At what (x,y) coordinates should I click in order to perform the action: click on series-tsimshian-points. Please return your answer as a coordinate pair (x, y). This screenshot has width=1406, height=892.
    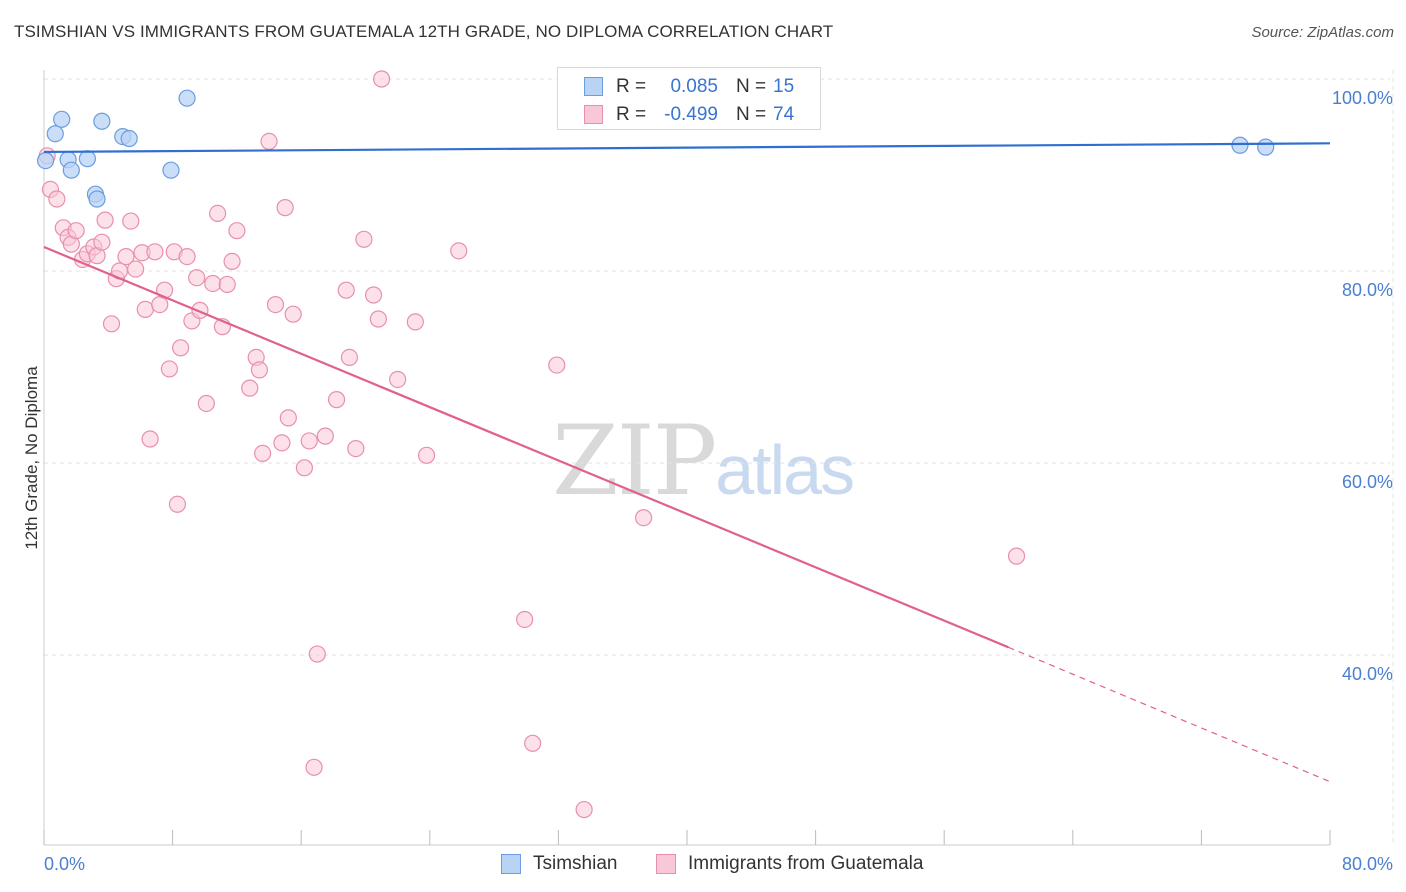
    Looking at the image, I should click on (656, 148).